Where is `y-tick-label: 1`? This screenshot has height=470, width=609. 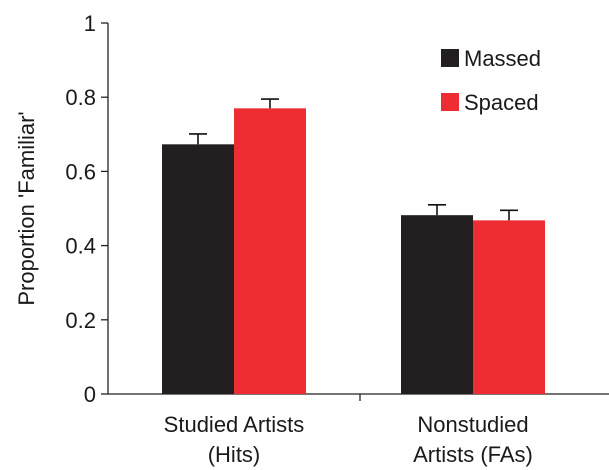 y-tick-label: 1 is located at coordinates (90, 23).